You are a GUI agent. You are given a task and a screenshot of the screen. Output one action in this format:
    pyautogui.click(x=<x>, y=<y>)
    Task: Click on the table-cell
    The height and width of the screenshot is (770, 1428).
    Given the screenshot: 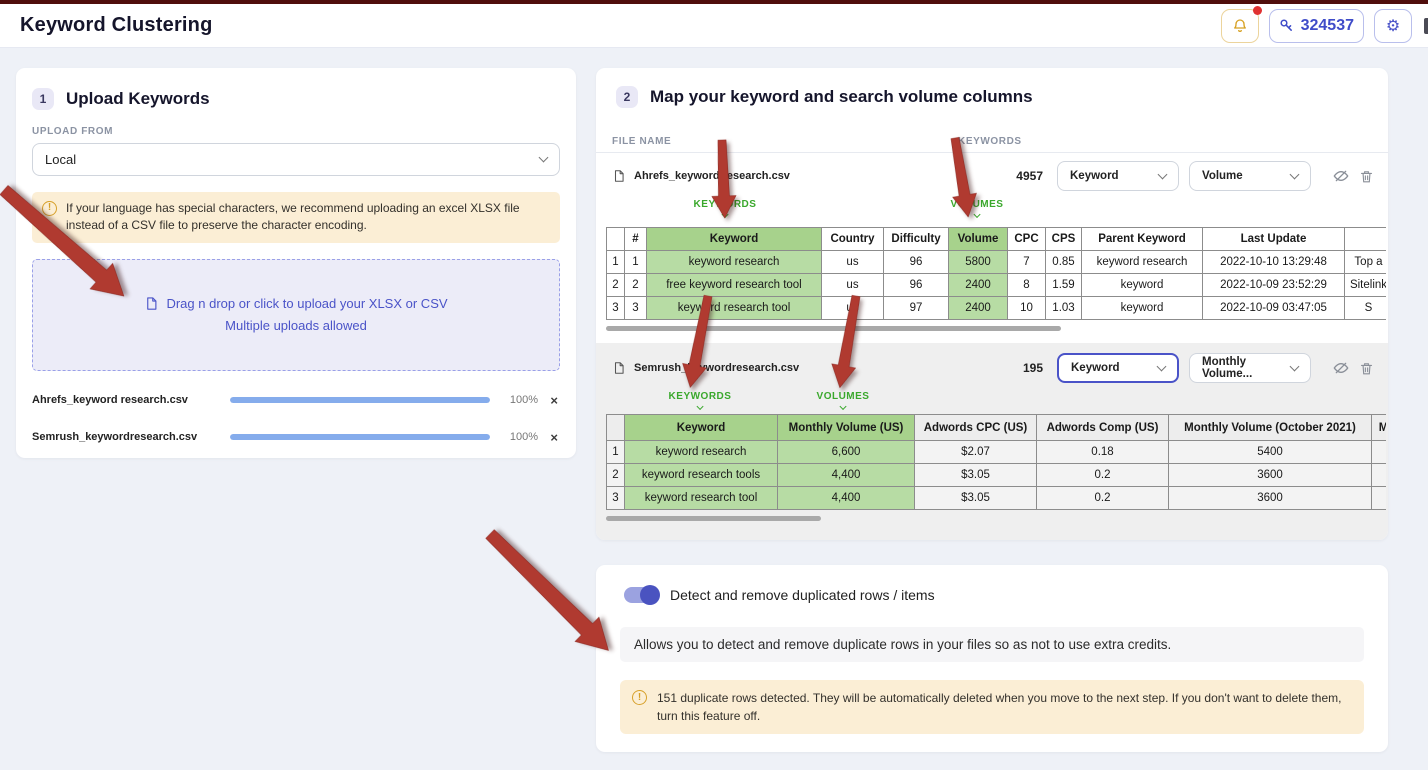 What is the action you would take?
    pyautogui.click(x=1378, y=475)
    